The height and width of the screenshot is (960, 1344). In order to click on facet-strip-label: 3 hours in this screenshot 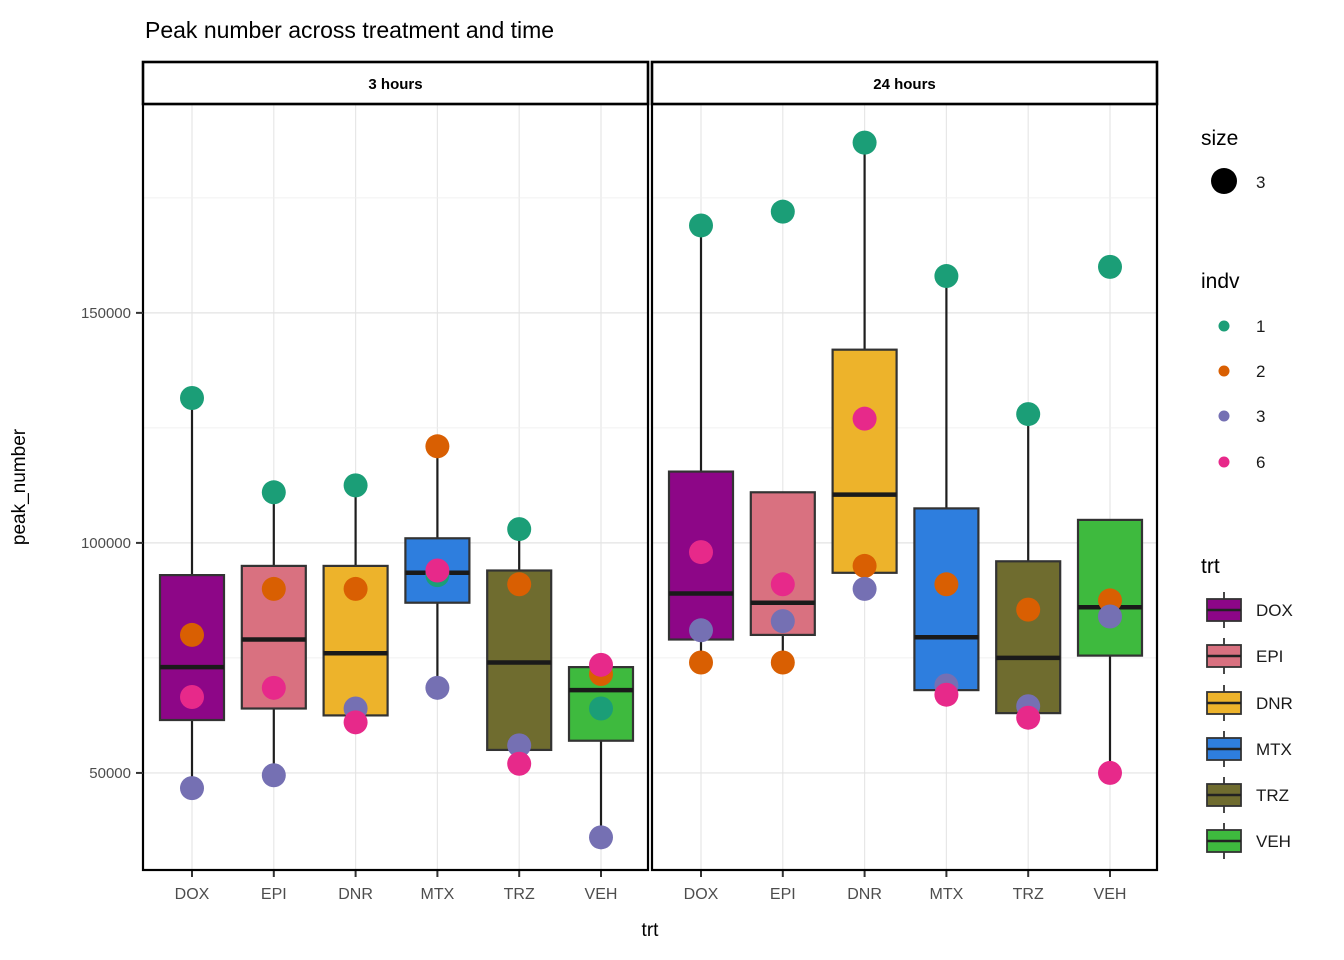, I will do `click(395, 84)`.